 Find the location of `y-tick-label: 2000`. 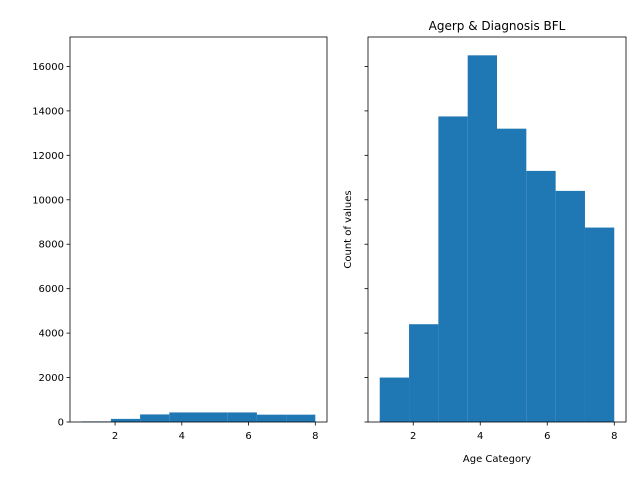

y-tick-label: 2000 is located at coordinates (51, 378).